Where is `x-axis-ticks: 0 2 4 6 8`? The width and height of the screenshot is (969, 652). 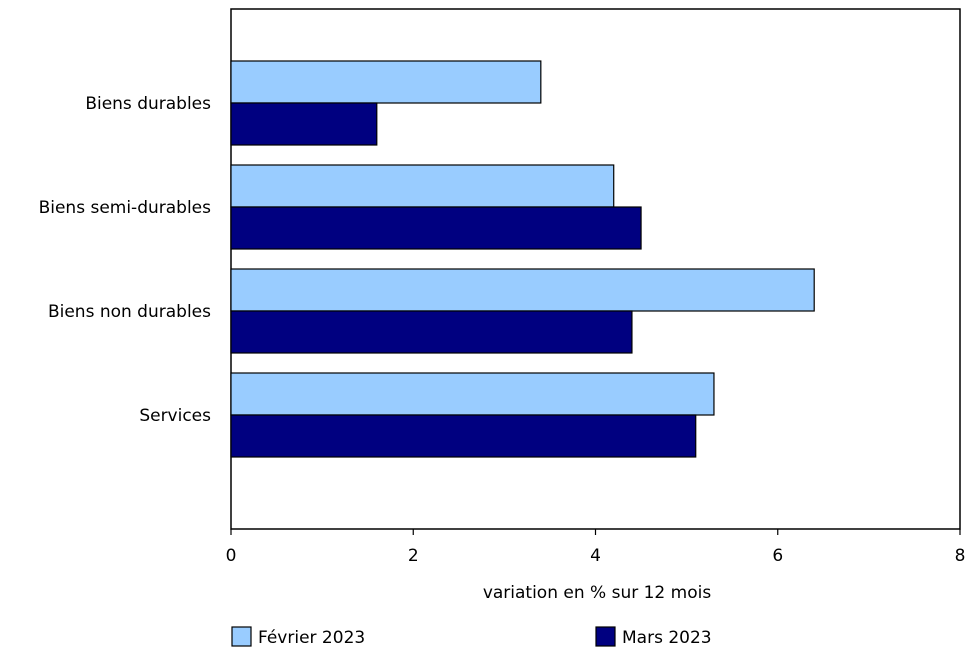 x-axis-ticks: 0 2 4 6 8 is located at coordinates (596, 547).